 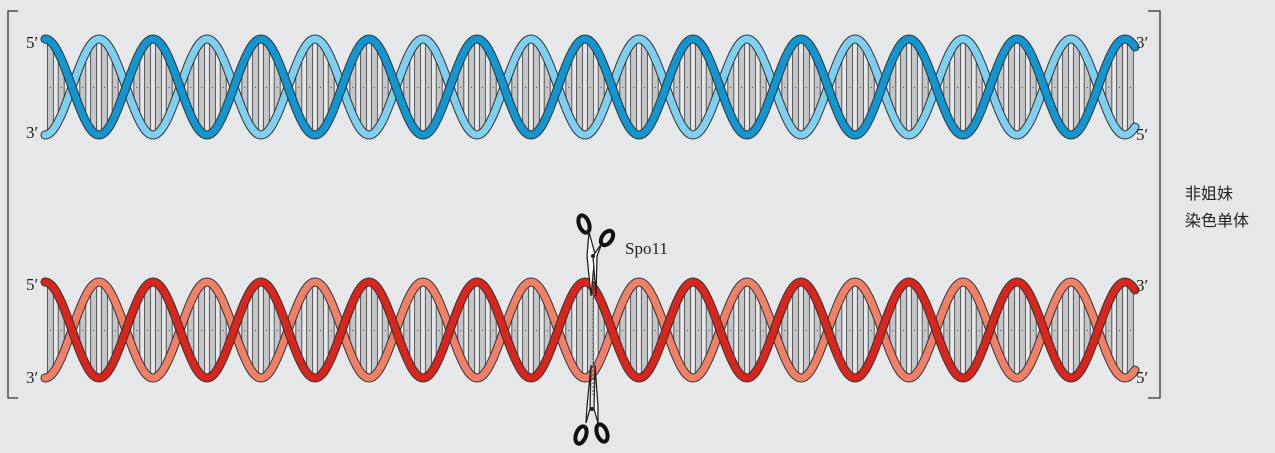 What do you see at coordinates (12, 204) in the screenshot?
I see `left-bracket` at bounding box center [12, 204].